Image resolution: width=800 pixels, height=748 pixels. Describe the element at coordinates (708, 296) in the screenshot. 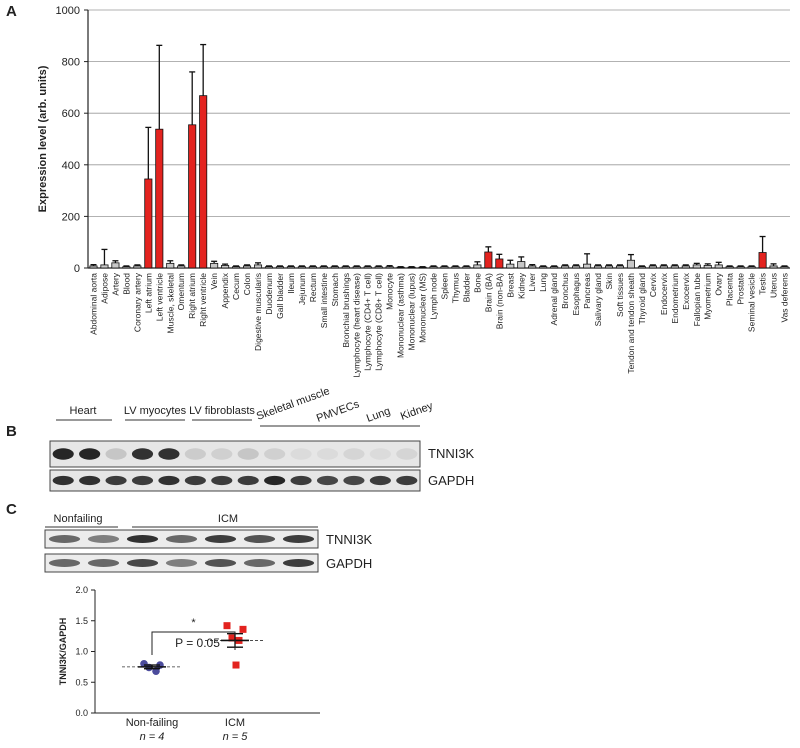

I see `x-tick-label: Myometrium` at that location.